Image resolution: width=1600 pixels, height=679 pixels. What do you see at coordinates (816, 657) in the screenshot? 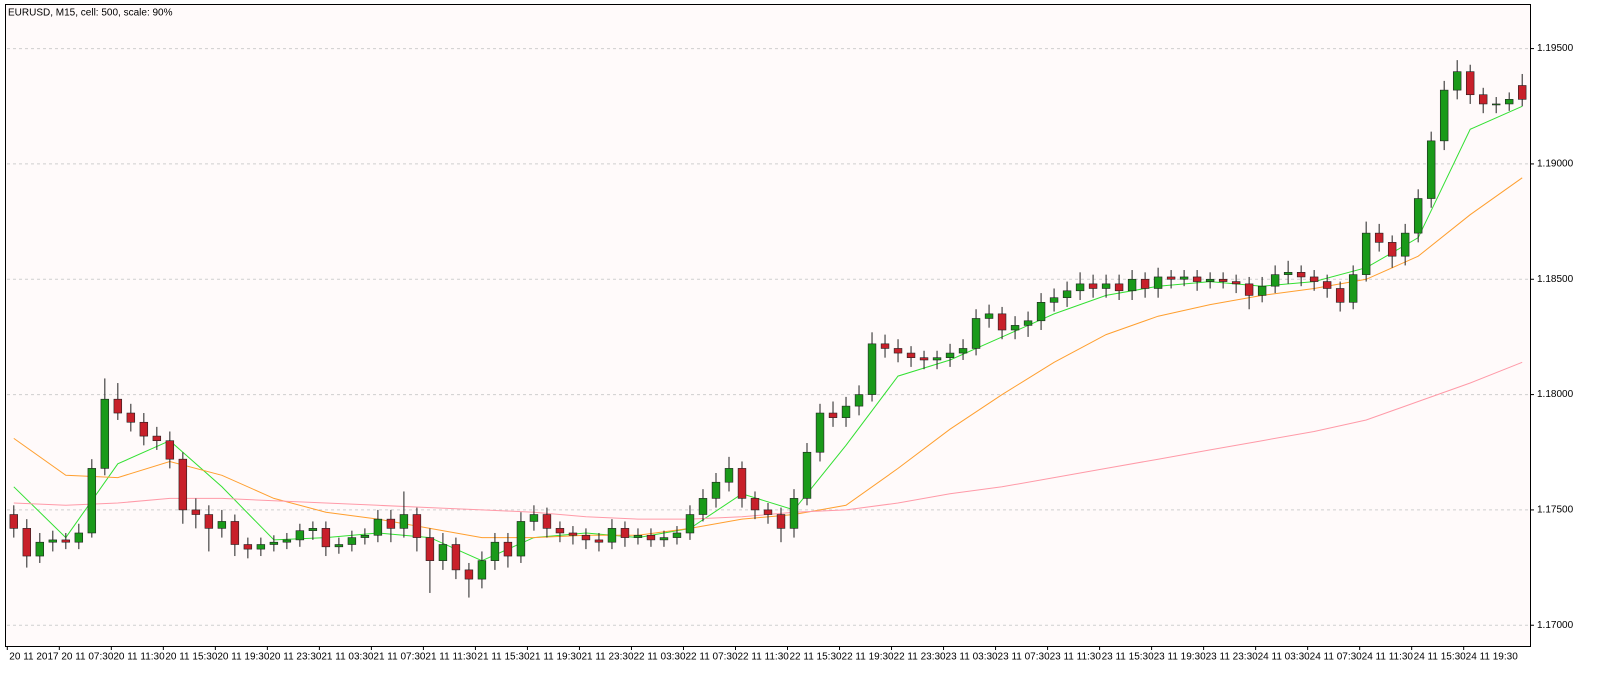
I see `x-tick-label: 22 11 15:30` at bounding box center [816, 657].